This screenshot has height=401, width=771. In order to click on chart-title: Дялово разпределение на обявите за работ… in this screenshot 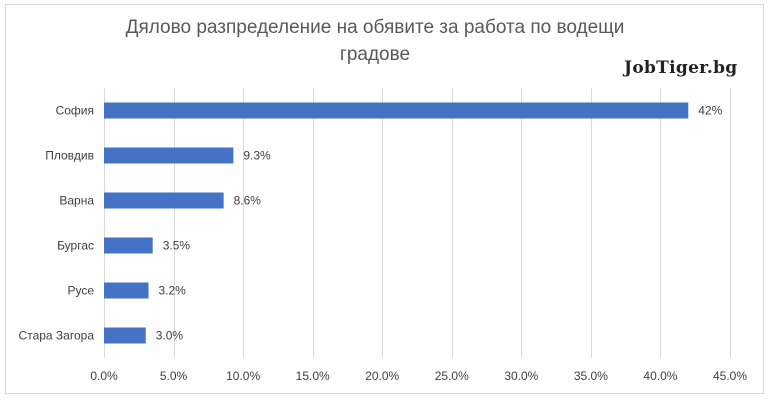, I will do `click(375, 41)`.